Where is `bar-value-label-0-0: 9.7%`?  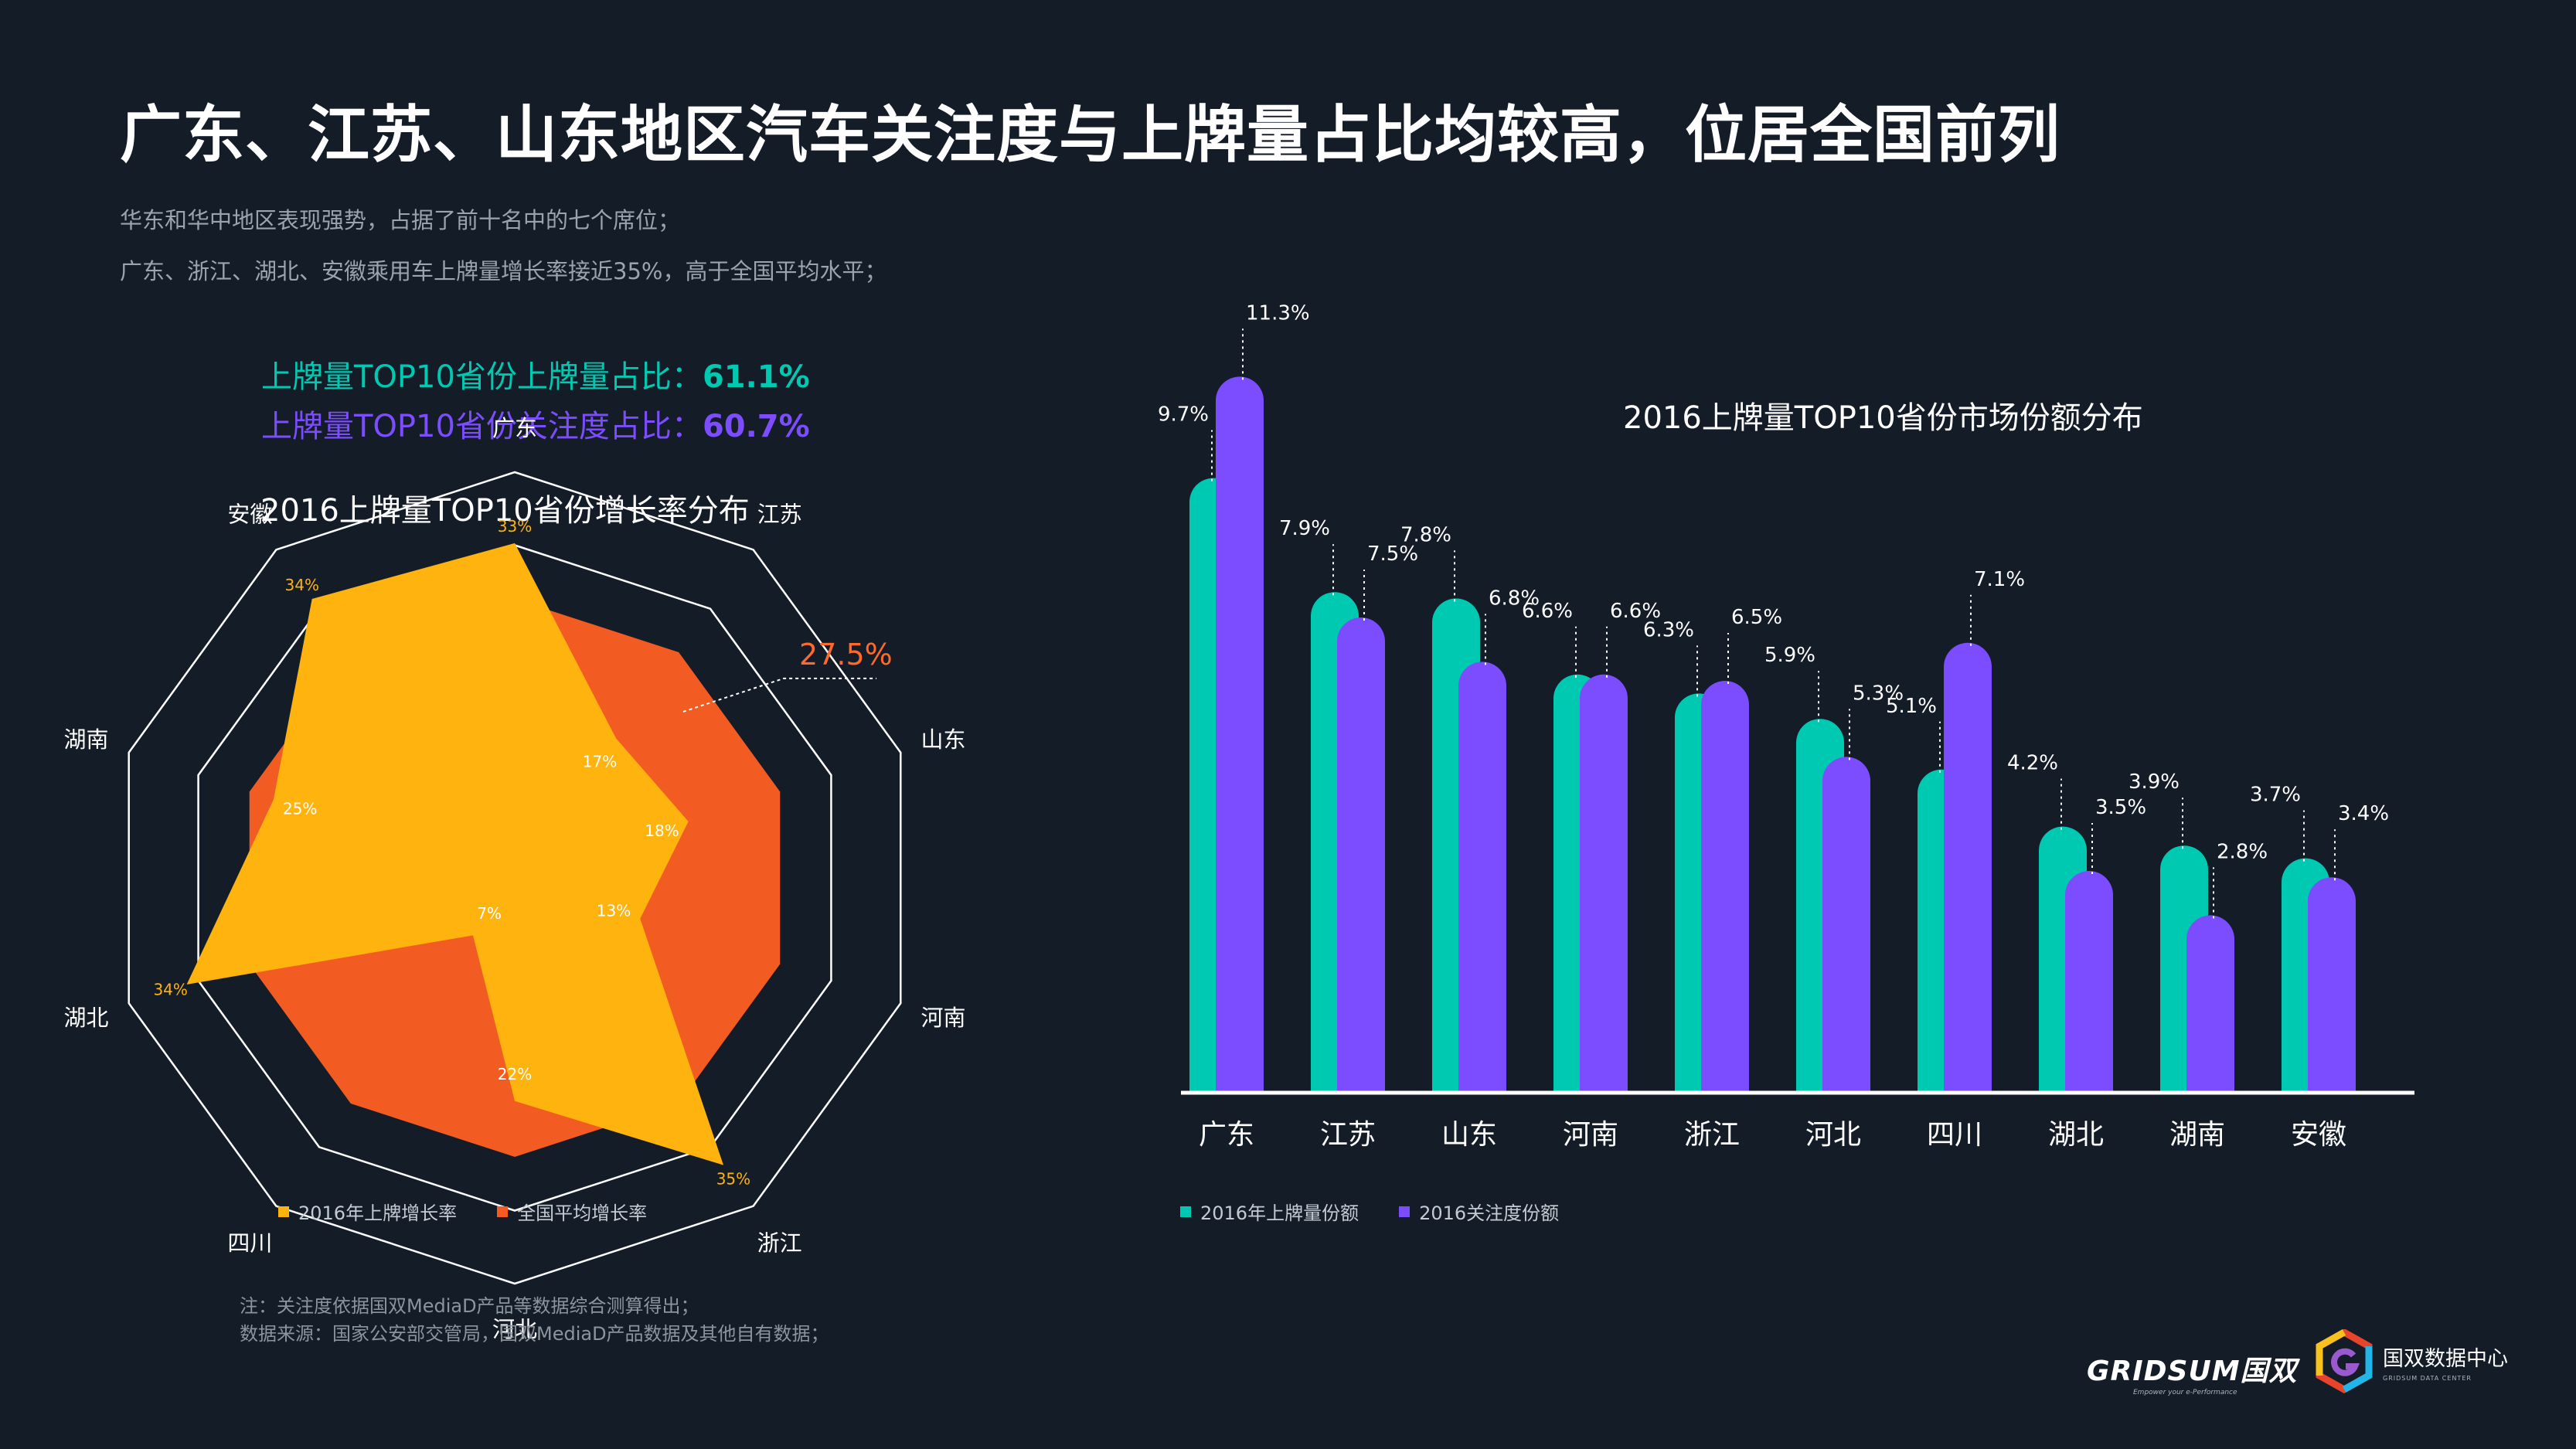
bar-value-label-0-0: 9.7% is located at coordinates (1183, 415).